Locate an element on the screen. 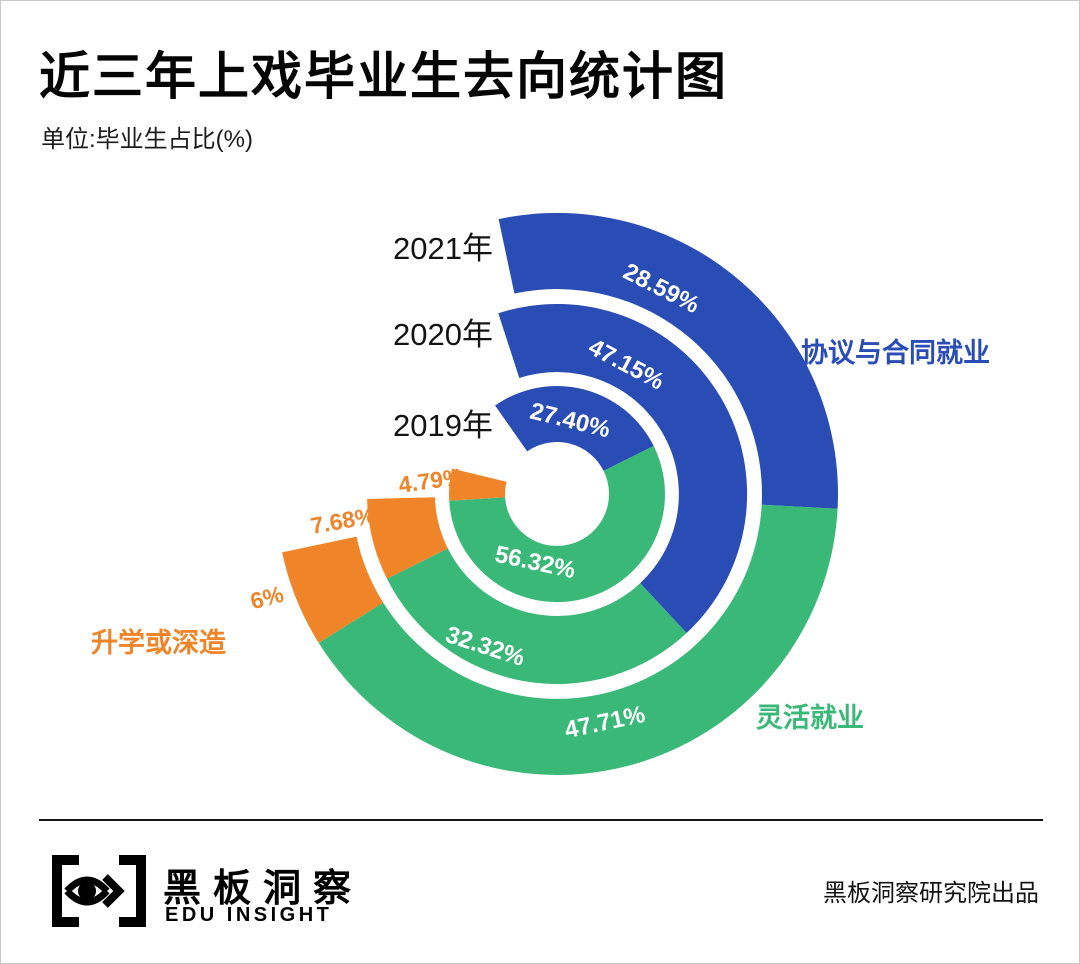 The width and height of the screenshot is (1080, 964). year-label-2020: 2020年 is located at coordinates (443, 334).